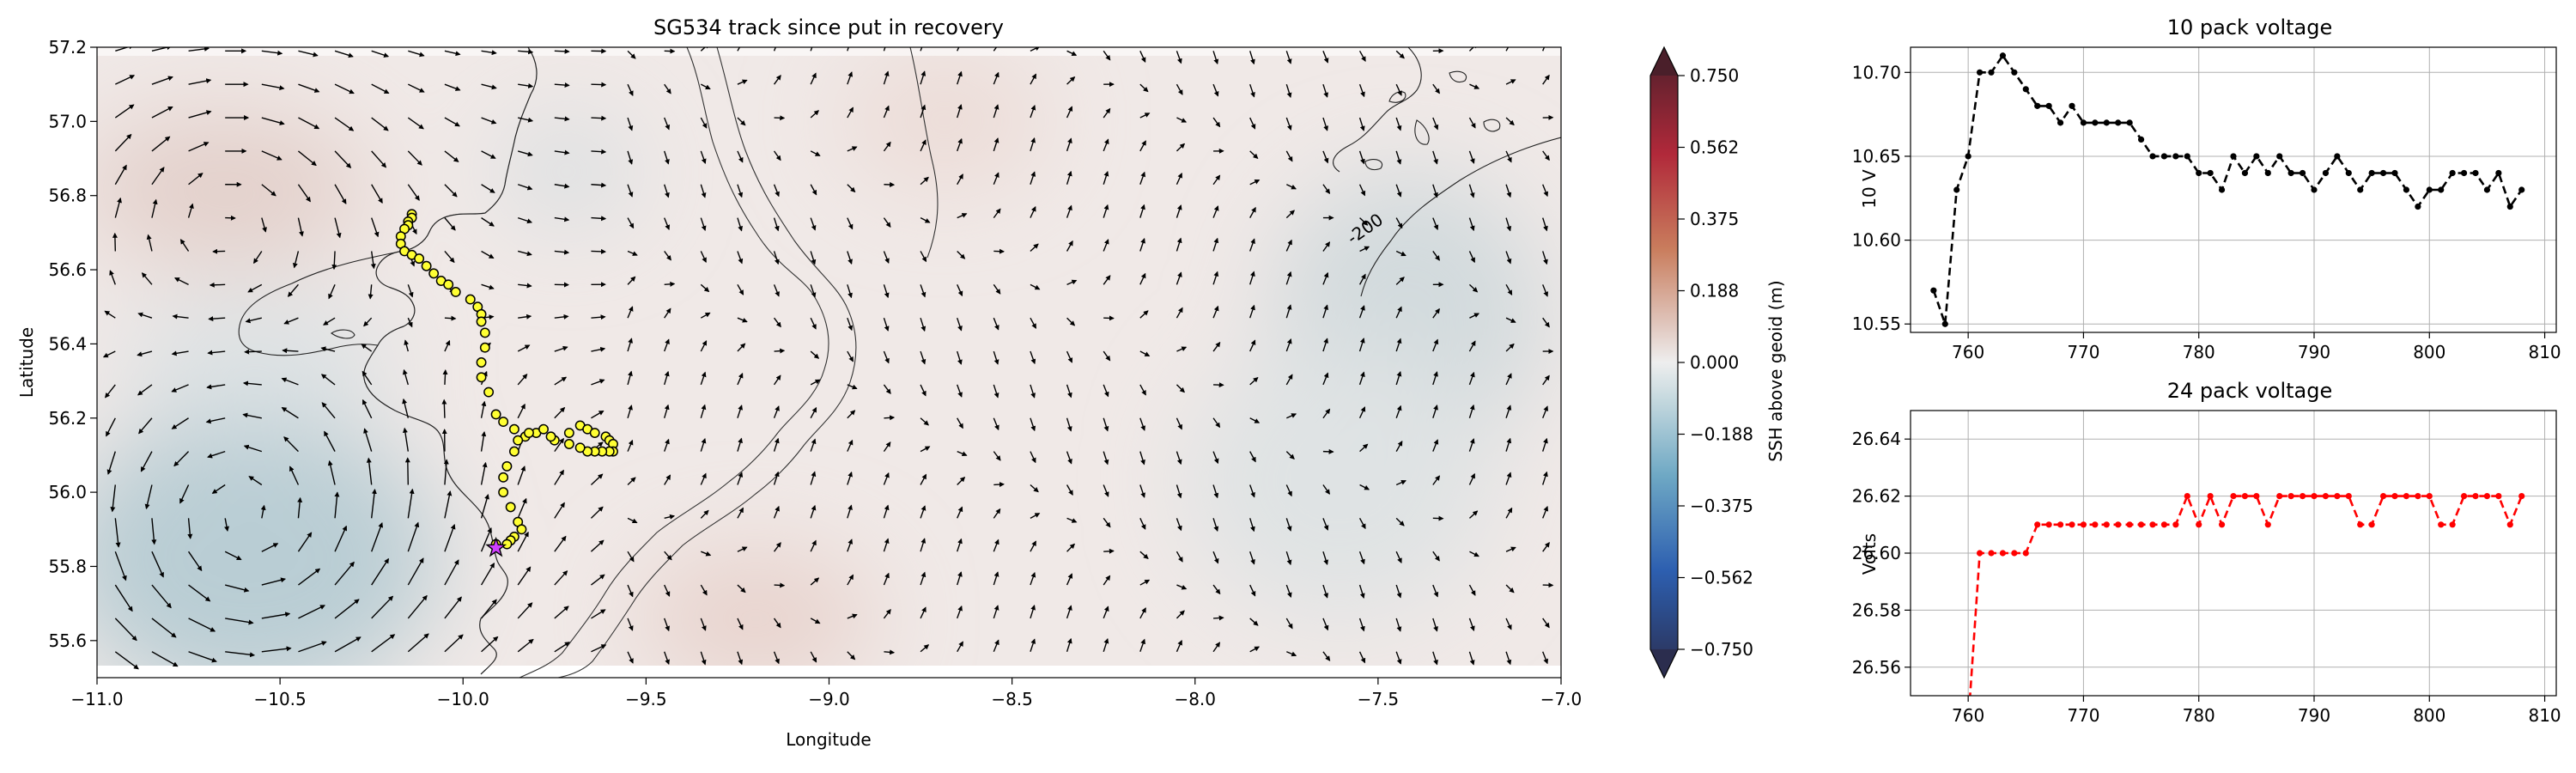  What do you see at coordinates (67, 492) in the screenshot?
I see `map-y-tick-label: 56.0` at bounding box center [67, 492].